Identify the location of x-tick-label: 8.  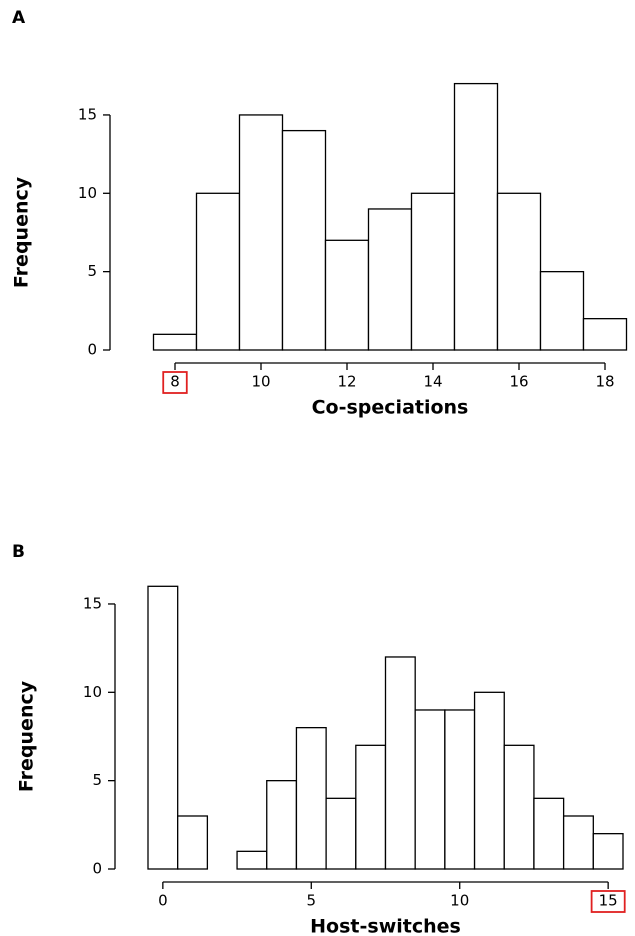
(175, 382).